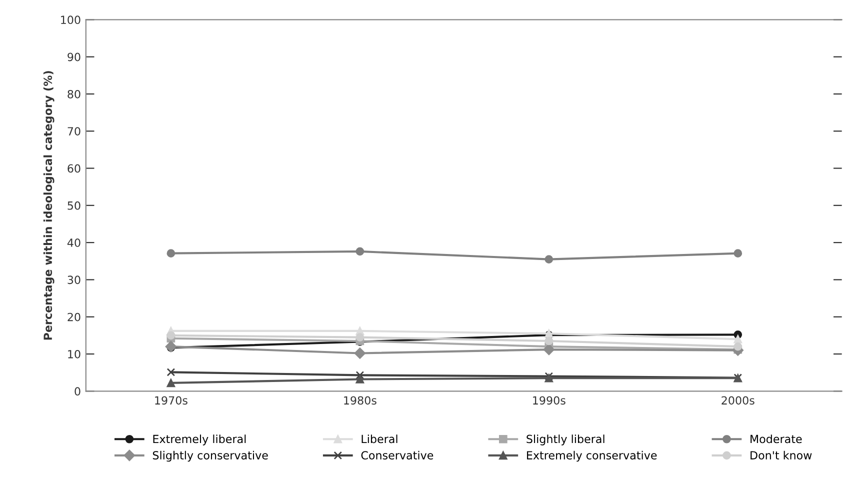  What do you see at coordinates (171, 400) in the screenshot?
I see `x-tick-label: 1970s` at bounding box center [171, 400].